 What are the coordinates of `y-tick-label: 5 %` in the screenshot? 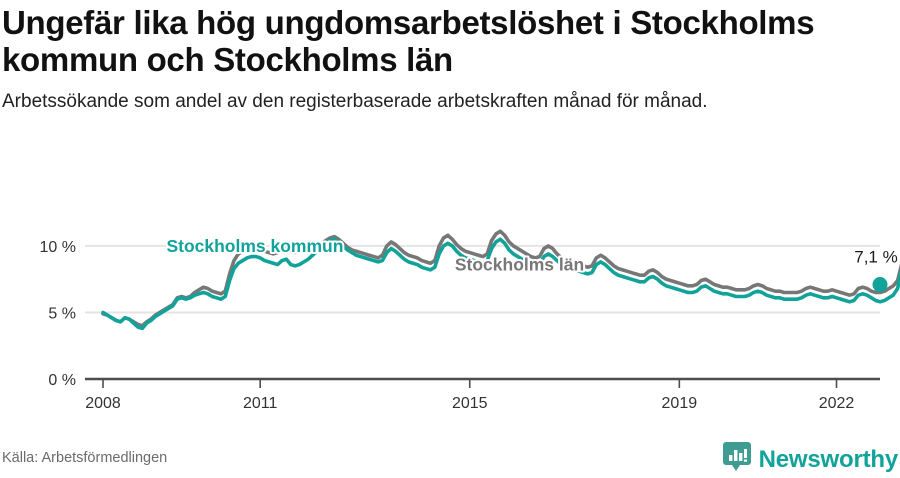 It's located at (62, 313).